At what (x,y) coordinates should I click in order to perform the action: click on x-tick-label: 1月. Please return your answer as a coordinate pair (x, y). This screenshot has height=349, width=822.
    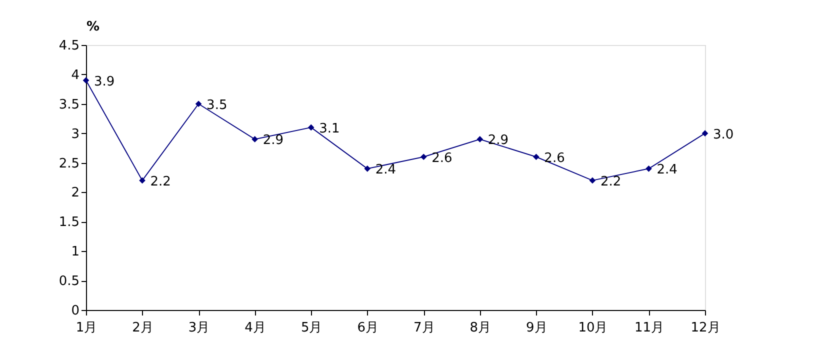
    Looking at the image, I should click on (87, 328).